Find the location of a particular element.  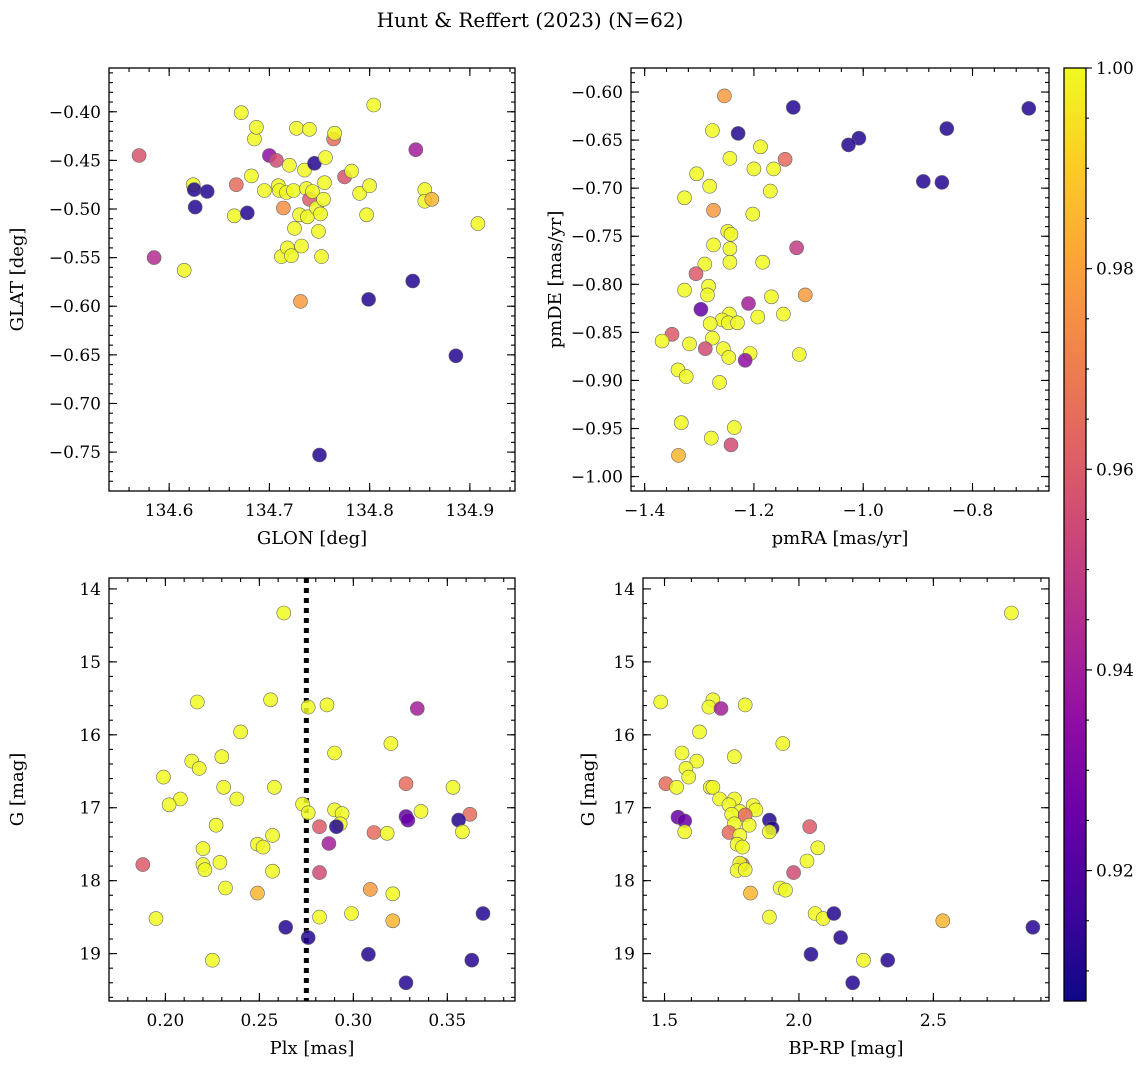

colorbar-tick-label: 0.98 is located at coordinates (1115, 270).